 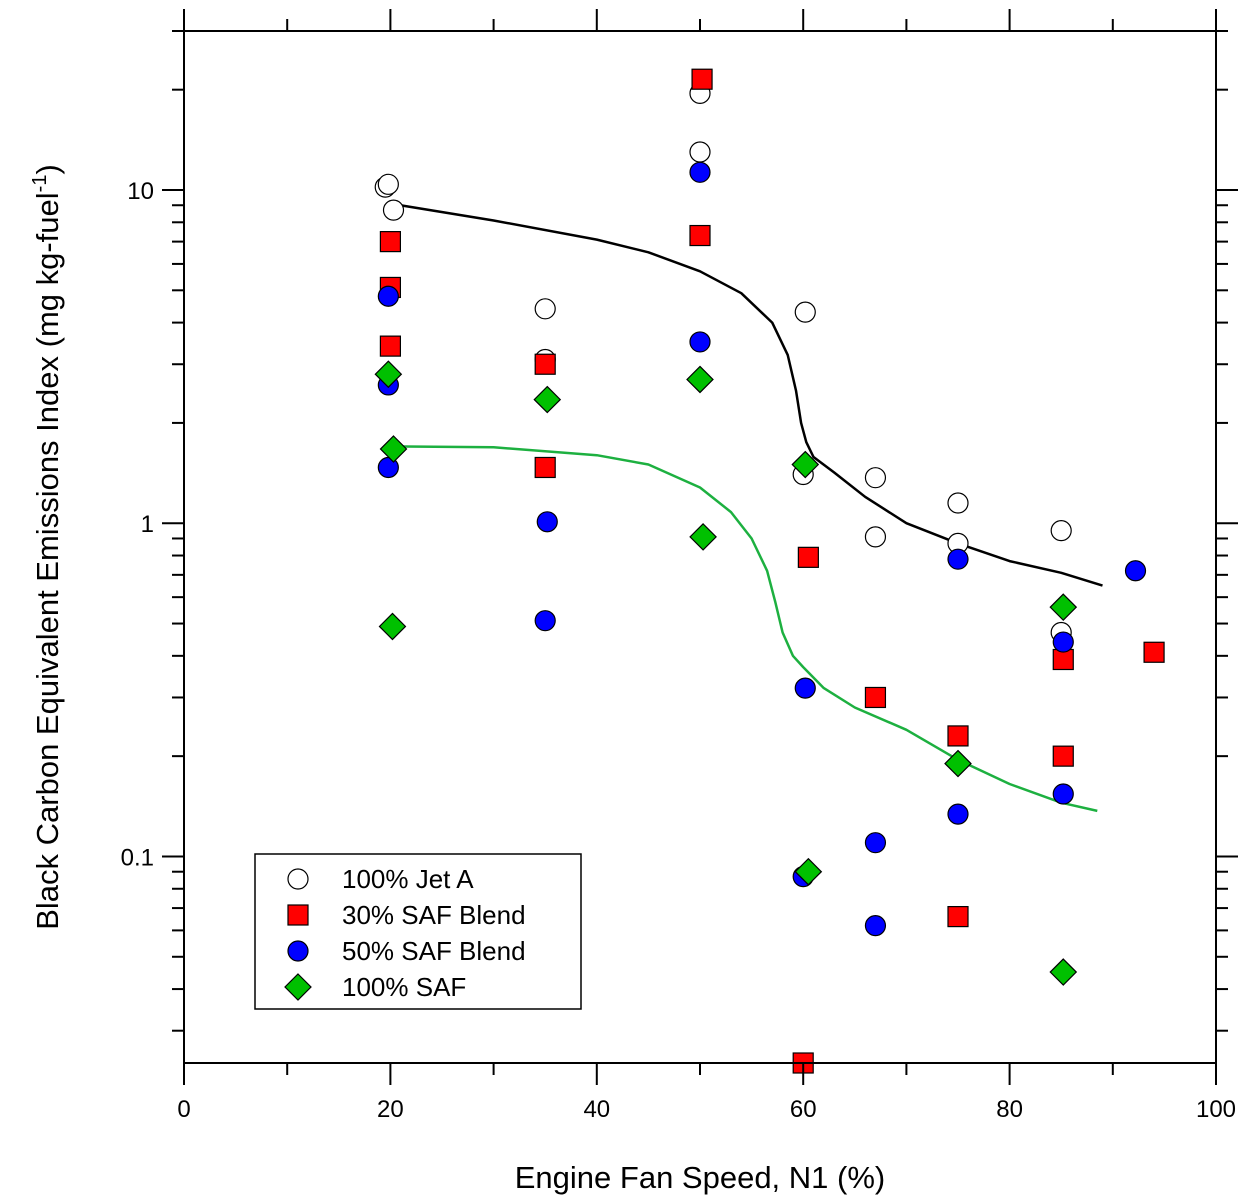 I want to click on x-tick-label: 40, so click(x=596, y=1109).